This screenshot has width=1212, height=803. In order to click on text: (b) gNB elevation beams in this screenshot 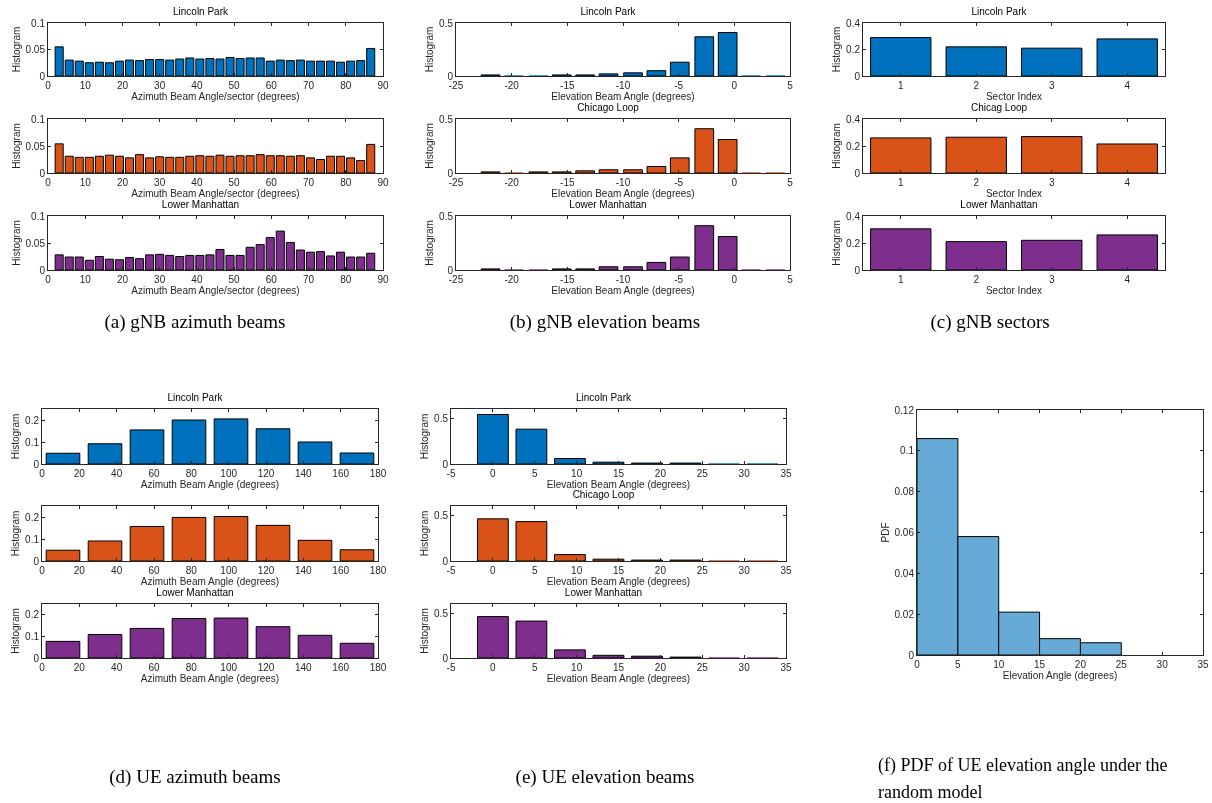, I will do `click(605, 322)`.